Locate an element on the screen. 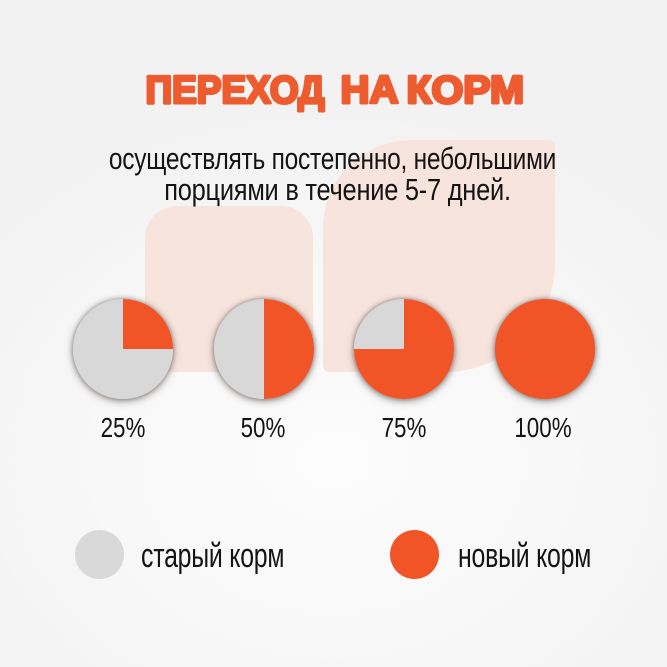 Image resolution: width=667 pixels, height=667 pixels. svg-text: НА is located at coordinates (370, 90).